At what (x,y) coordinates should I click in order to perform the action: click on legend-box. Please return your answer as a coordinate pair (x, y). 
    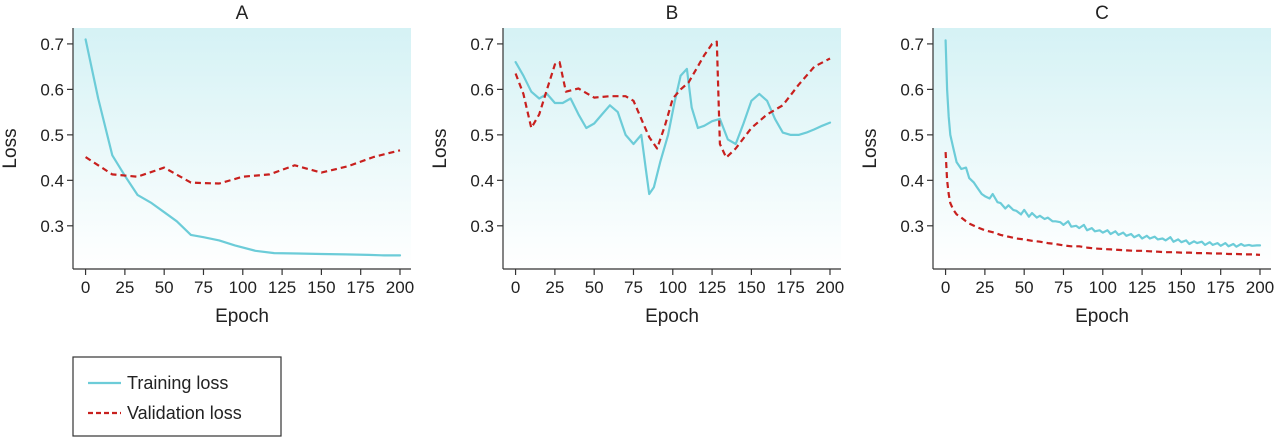
    Looking at the image, I should click on (177, 396).